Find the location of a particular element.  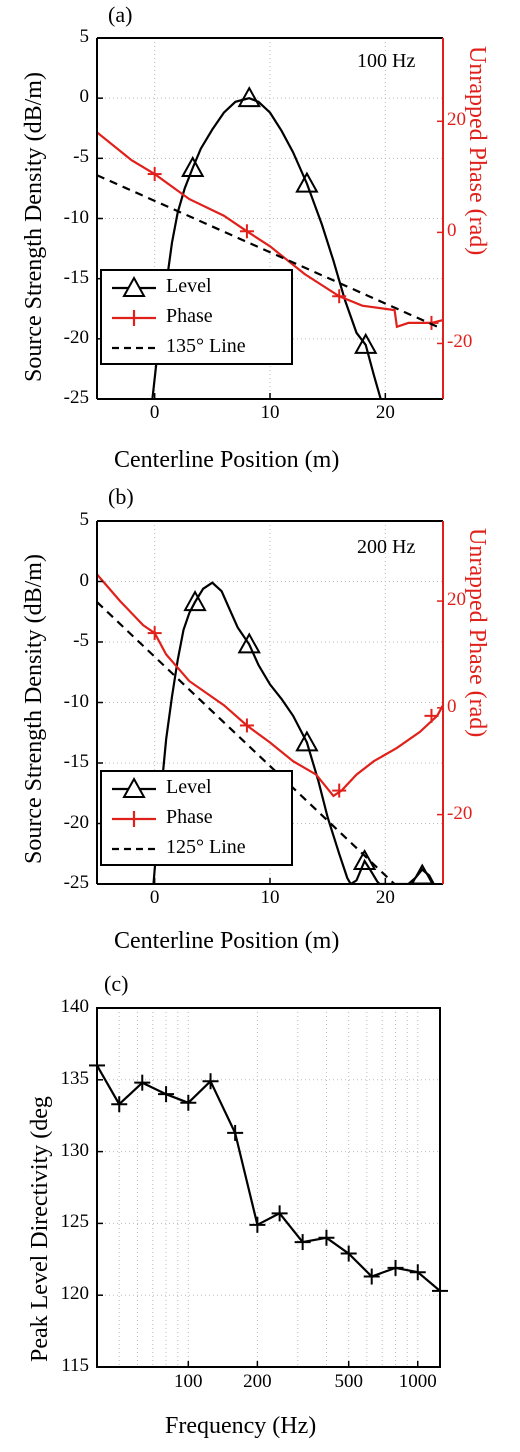

panel-a-y-axis-title: Source Strength Density (dB/m) is located at coordinates (34, 227).